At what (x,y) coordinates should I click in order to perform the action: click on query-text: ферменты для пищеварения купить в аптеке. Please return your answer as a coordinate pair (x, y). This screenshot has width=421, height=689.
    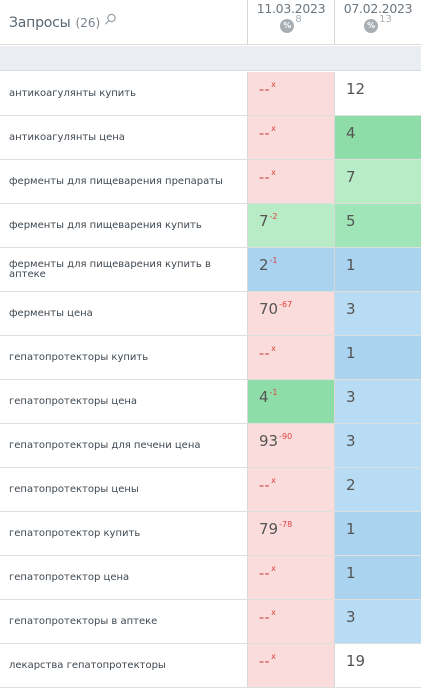
    Looking at the image, I should click on (110, 269).